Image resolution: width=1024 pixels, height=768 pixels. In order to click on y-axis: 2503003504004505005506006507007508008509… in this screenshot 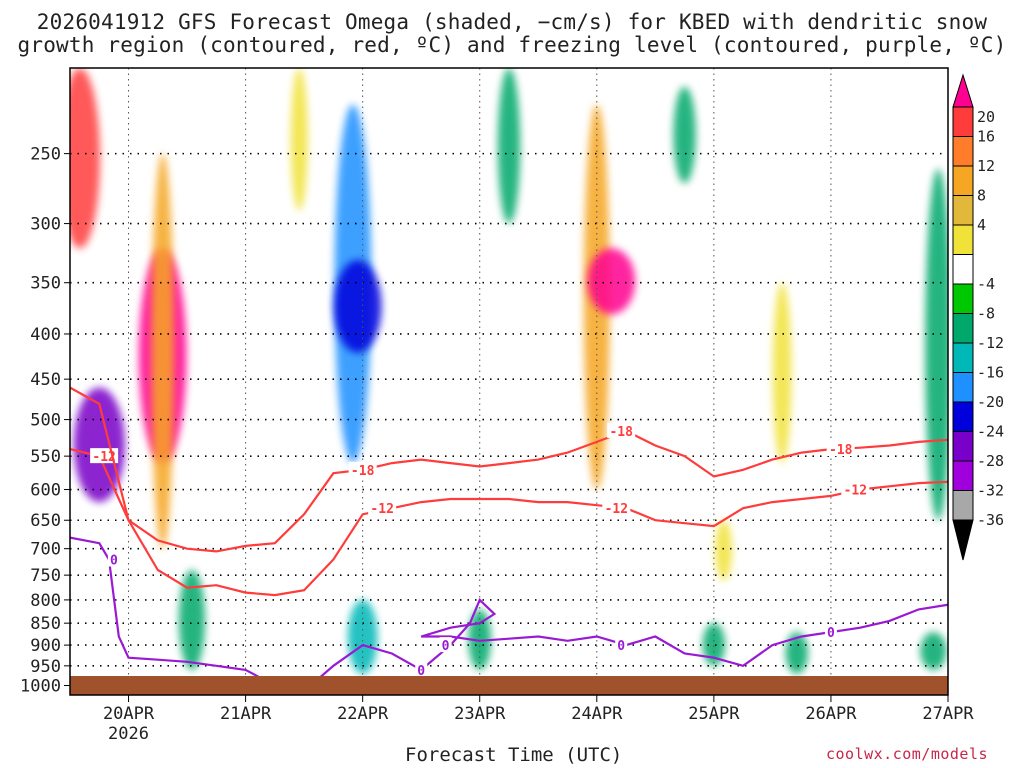, I will do `click(45, 421)`.